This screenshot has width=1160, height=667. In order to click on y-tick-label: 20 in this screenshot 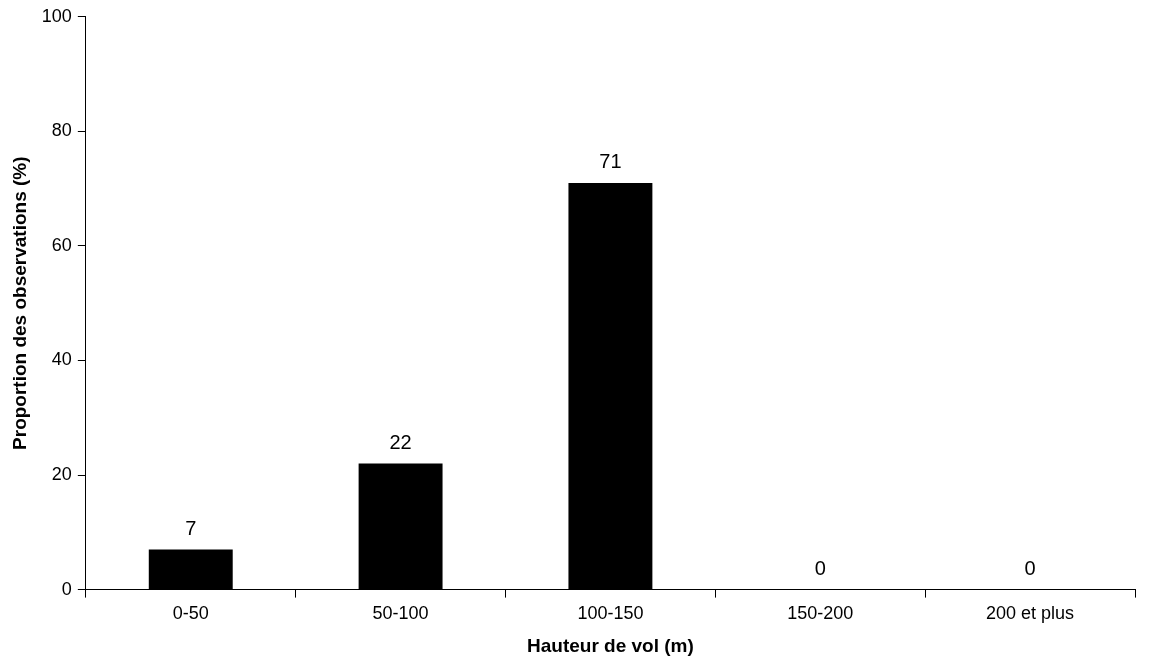, I will do `click(61, 474)`.